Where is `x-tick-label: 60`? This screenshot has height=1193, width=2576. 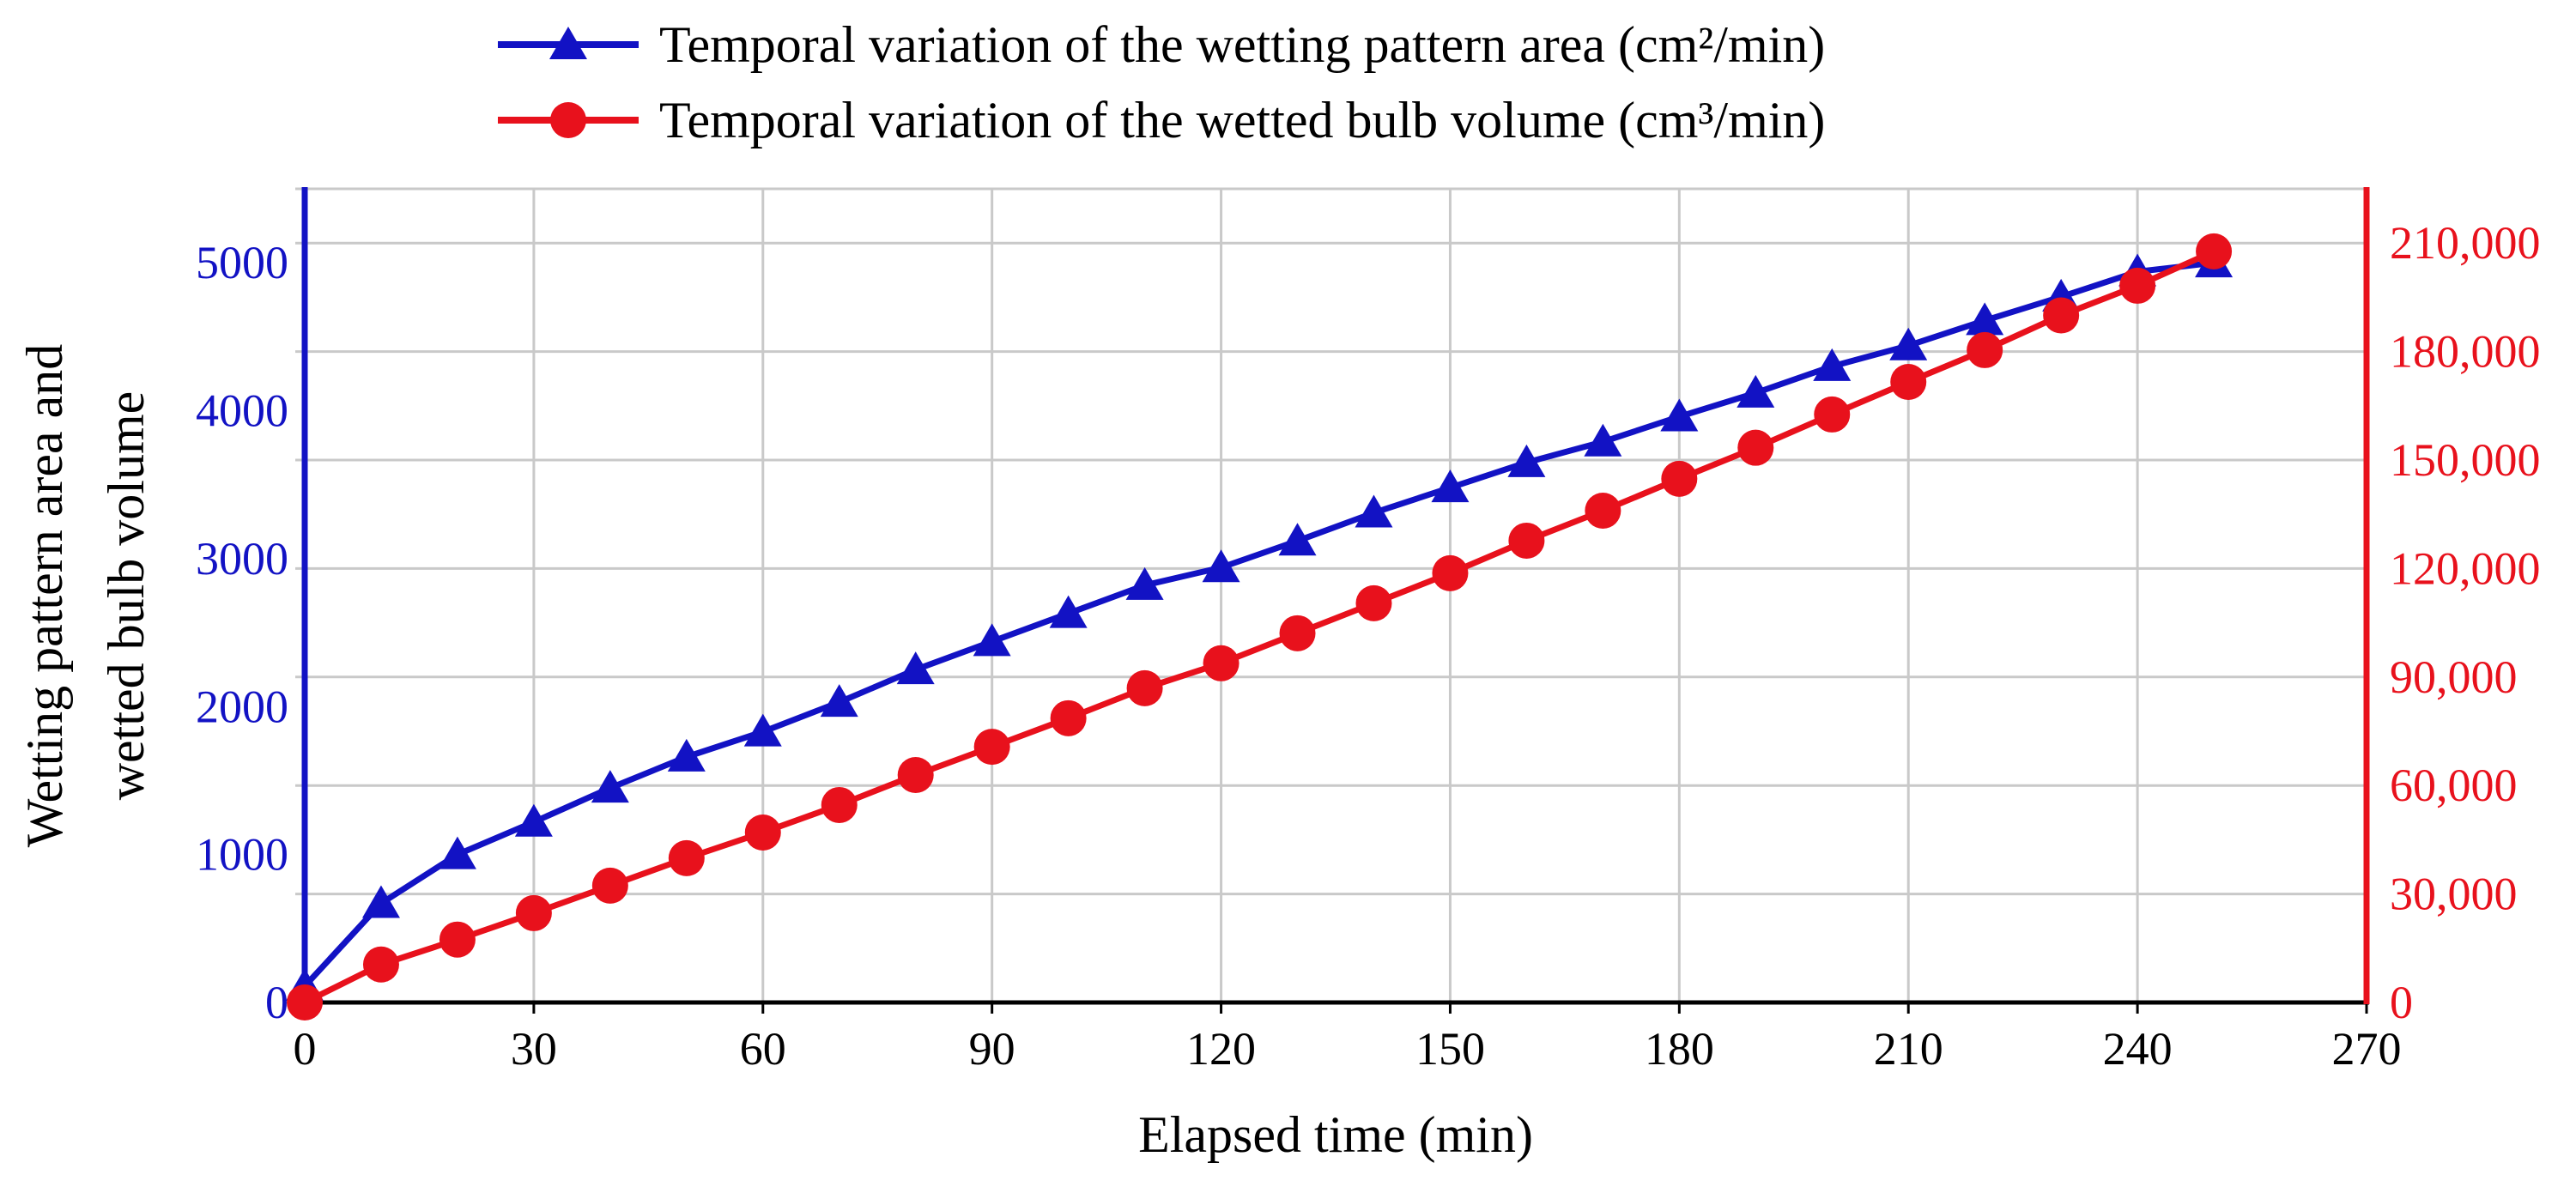 x-tick-label: 60 is located at coordinates (763, 1049).